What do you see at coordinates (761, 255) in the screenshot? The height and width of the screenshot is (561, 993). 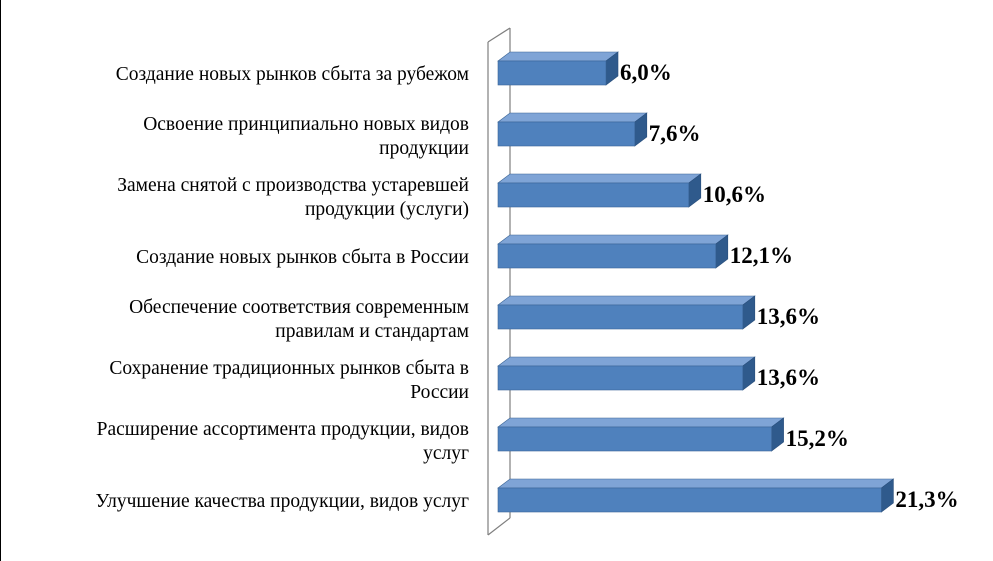 I see `data-label-4: 12,1%` at bounding box center [761, 255].